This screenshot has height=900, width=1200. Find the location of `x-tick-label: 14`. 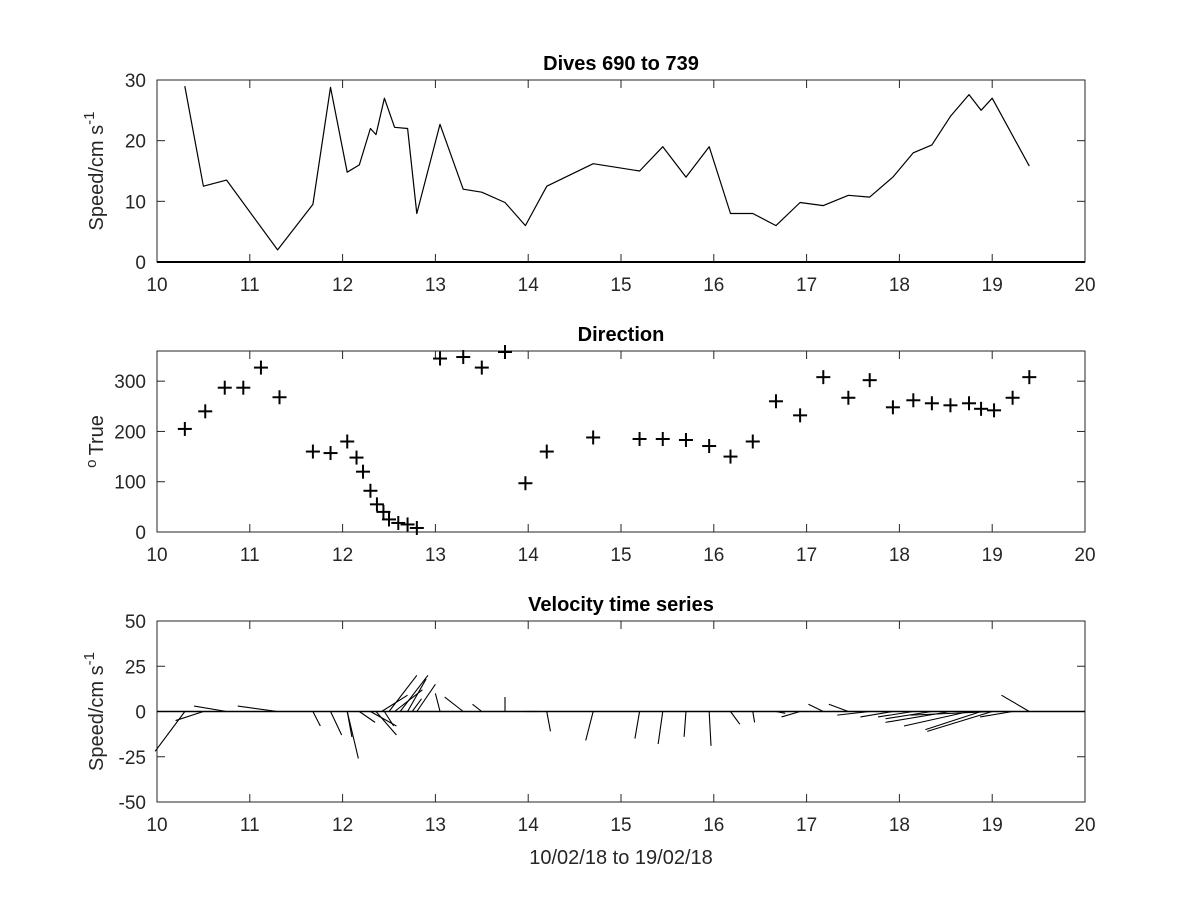

x-tick-label: 14 is located at coordinates (529, 825).